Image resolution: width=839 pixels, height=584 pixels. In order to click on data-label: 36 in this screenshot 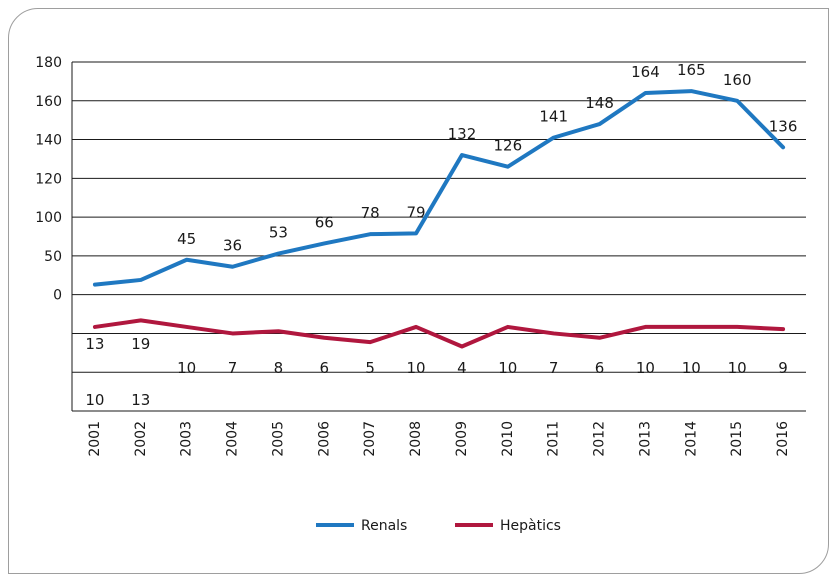, I will do `click(232, 246)`.